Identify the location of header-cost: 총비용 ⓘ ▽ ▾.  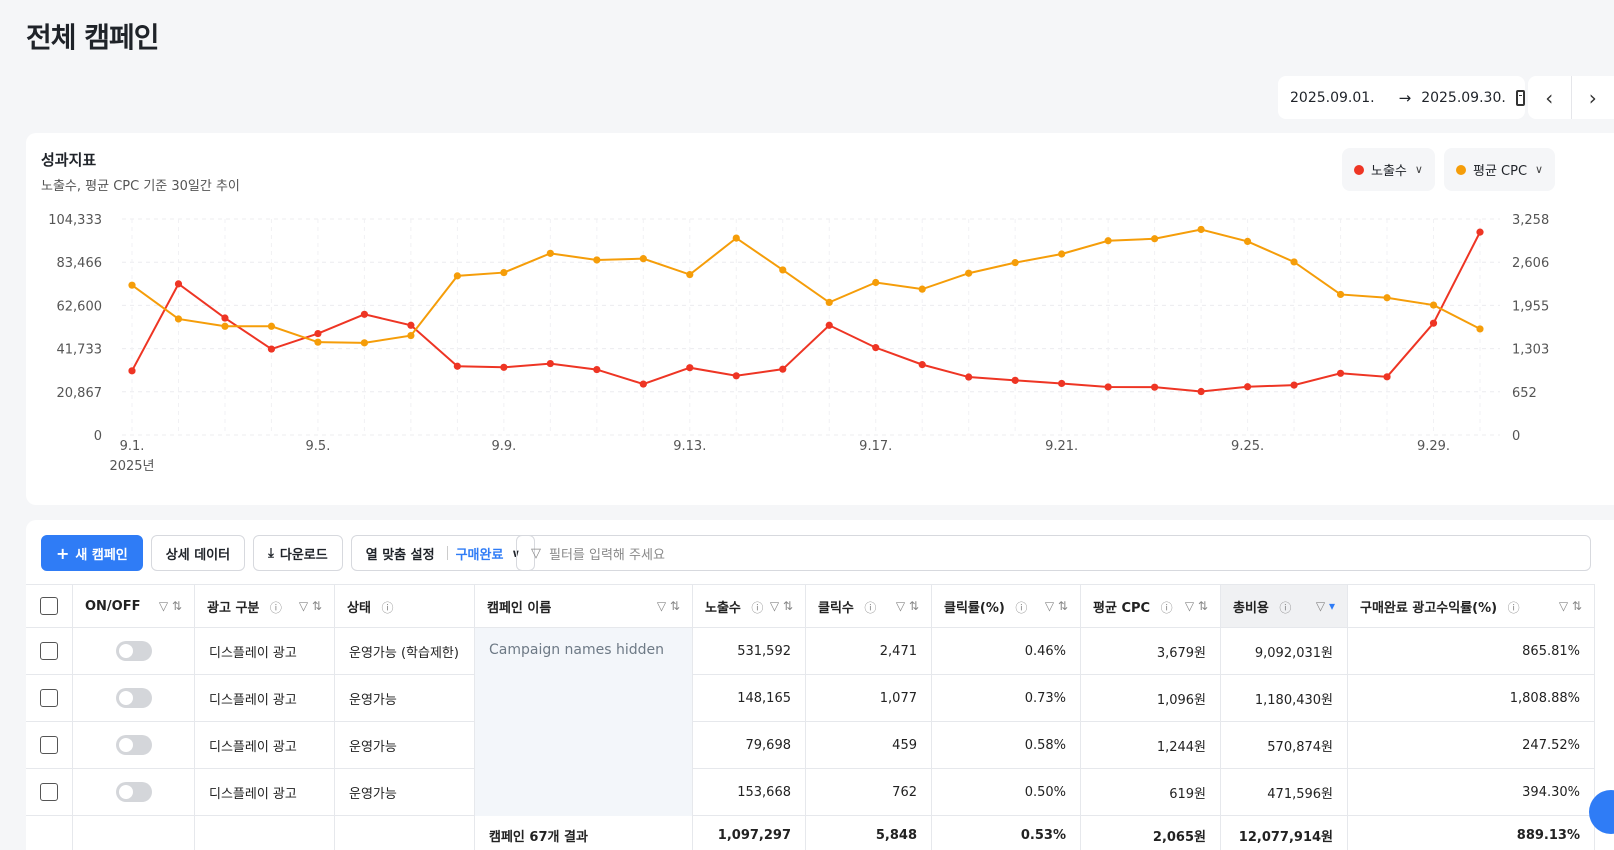
(1284, 606).